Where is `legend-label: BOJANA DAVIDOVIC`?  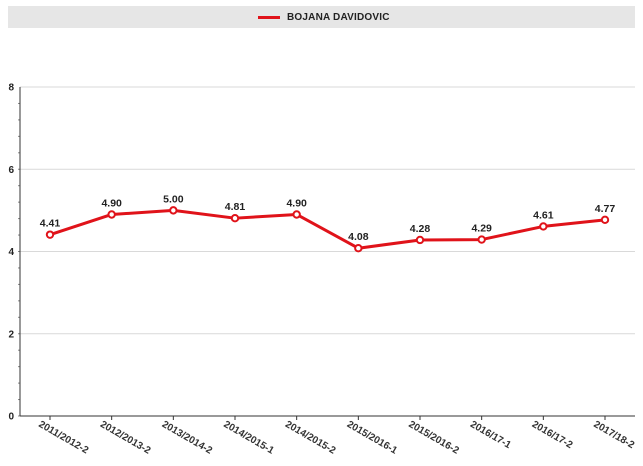
legend-label: BOJANA DAVIDOVIC is located at coordinates (338, 17).